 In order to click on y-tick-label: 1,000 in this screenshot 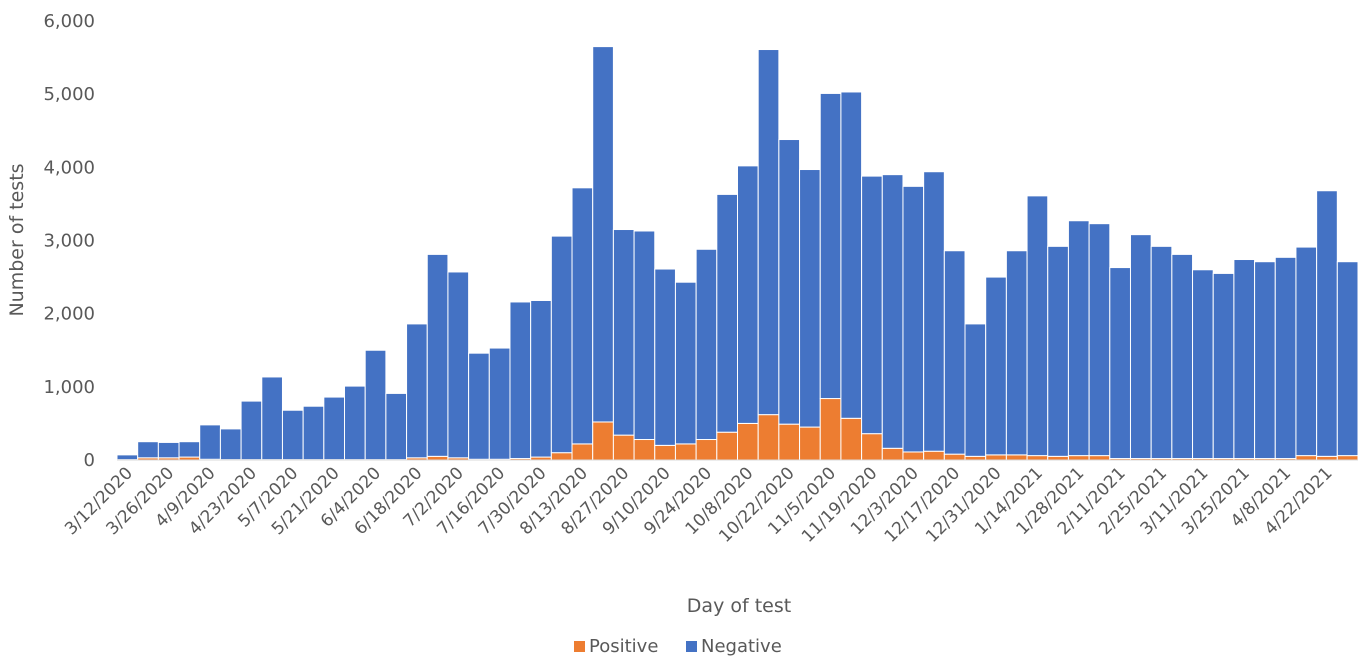, I will do `click(69, 387)`.